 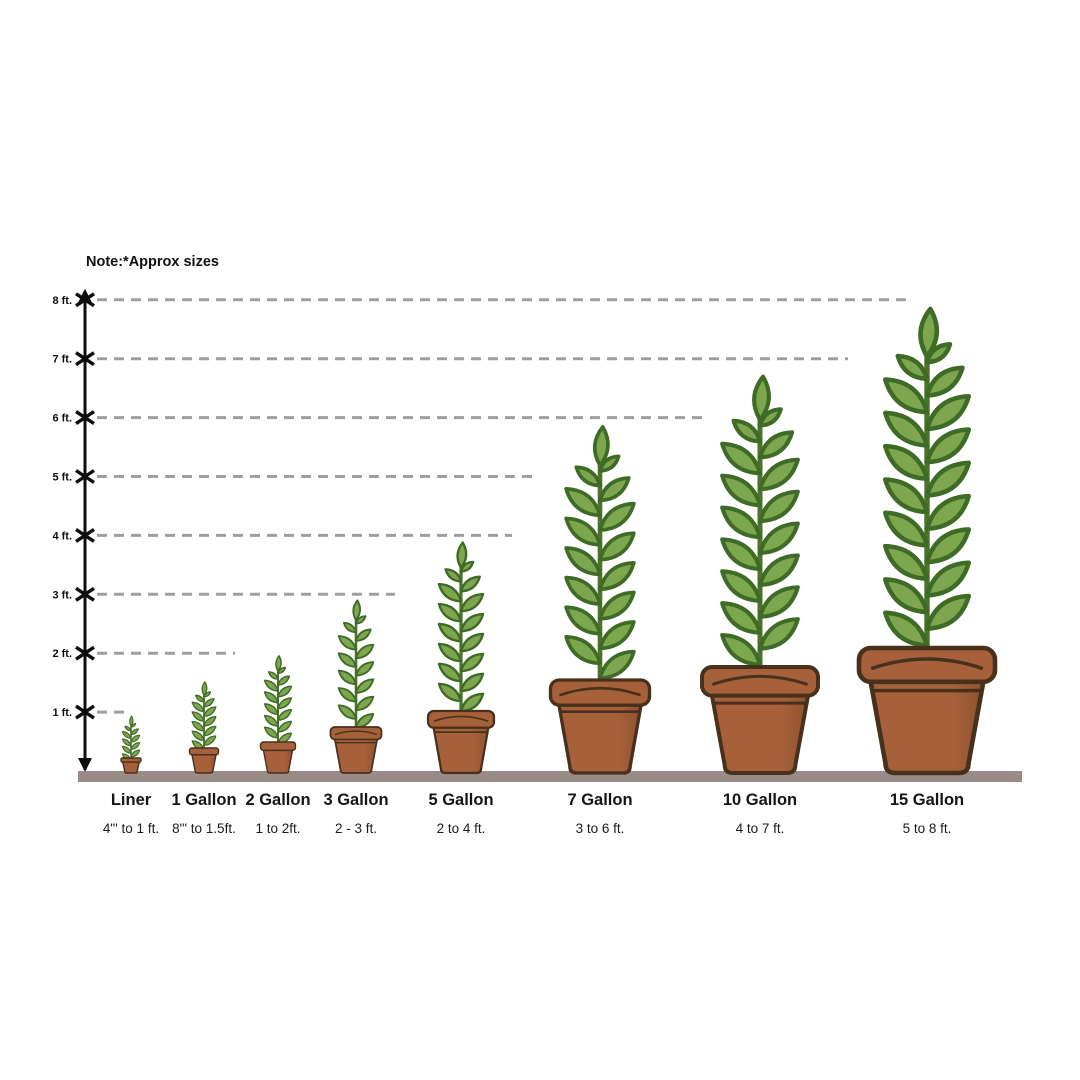 I want to click on size-range-label: 4 to 7 ft., so click(x=760, y=828).